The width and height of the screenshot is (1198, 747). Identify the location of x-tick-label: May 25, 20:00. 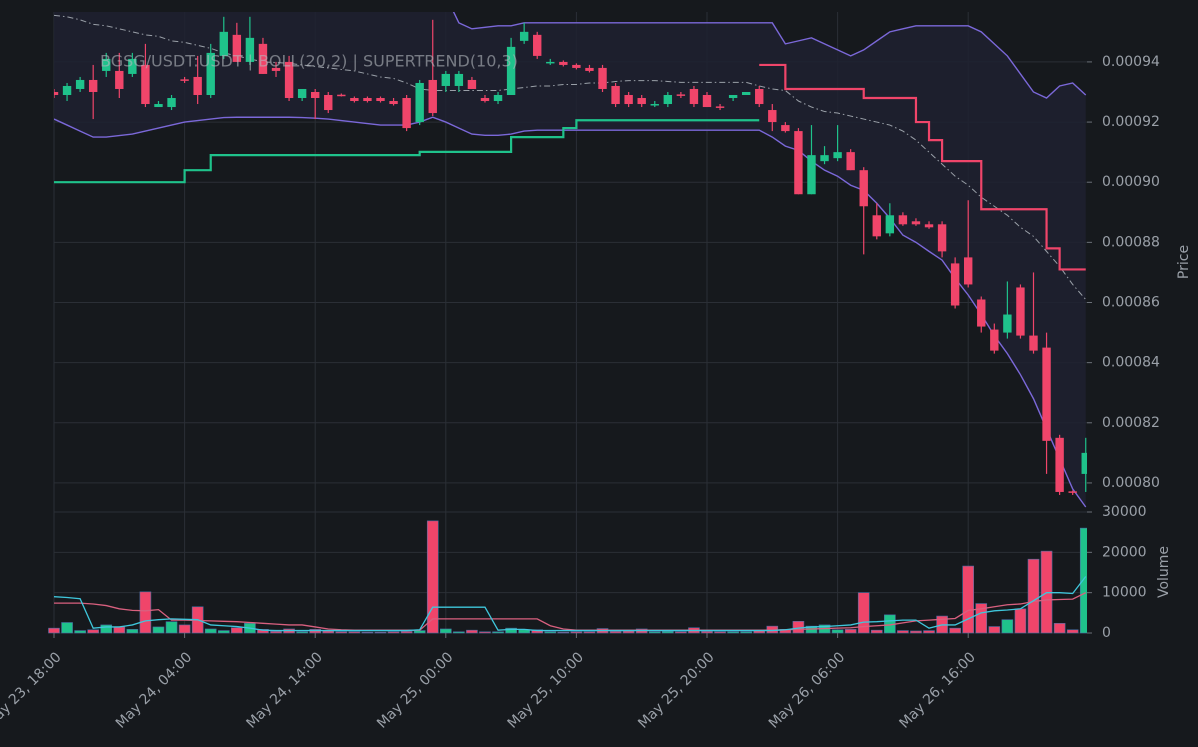
(676, 690).